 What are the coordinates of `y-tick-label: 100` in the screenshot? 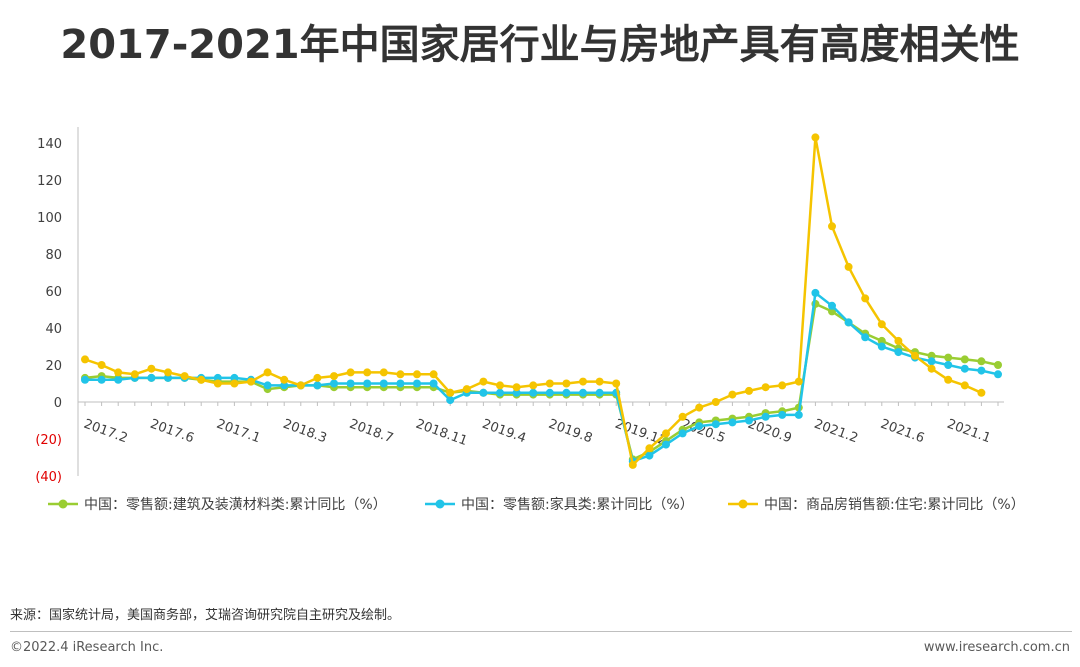 It's located at (49, 218).